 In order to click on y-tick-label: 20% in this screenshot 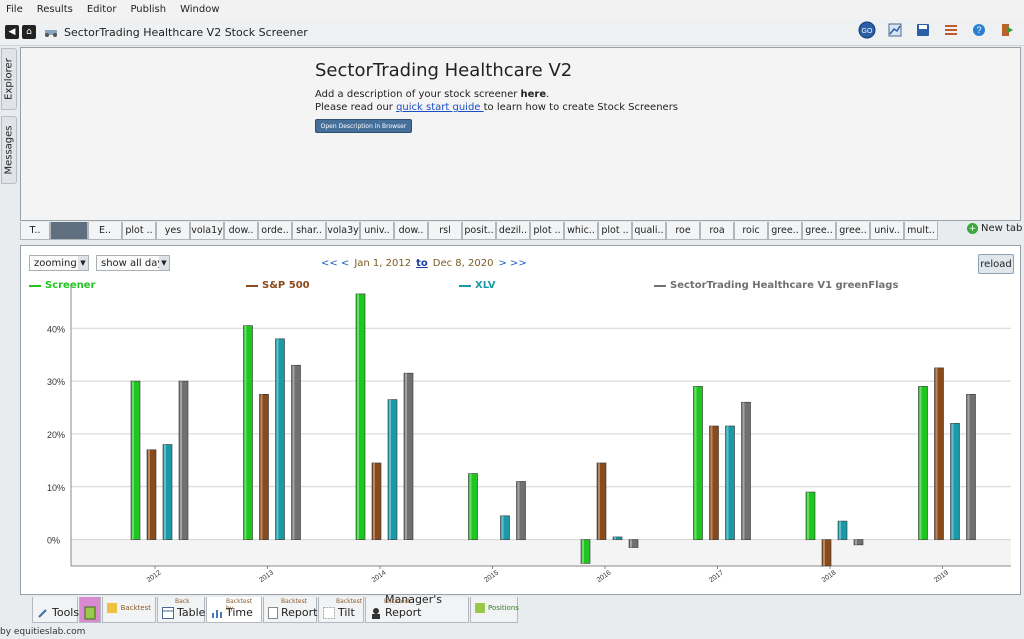, I will do `click(56, 435)`.